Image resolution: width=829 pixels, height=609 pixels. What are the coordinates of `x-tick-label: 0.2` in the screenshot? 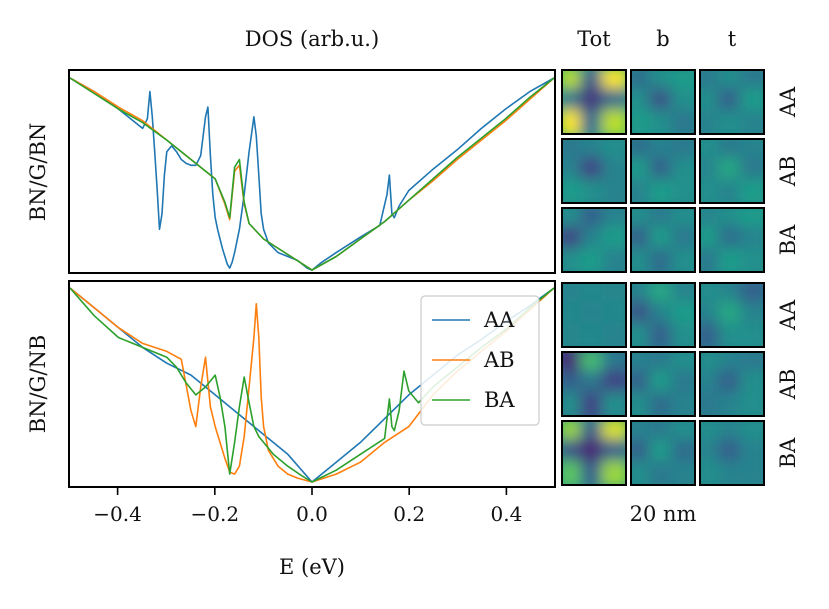 It's located at (409, 514).